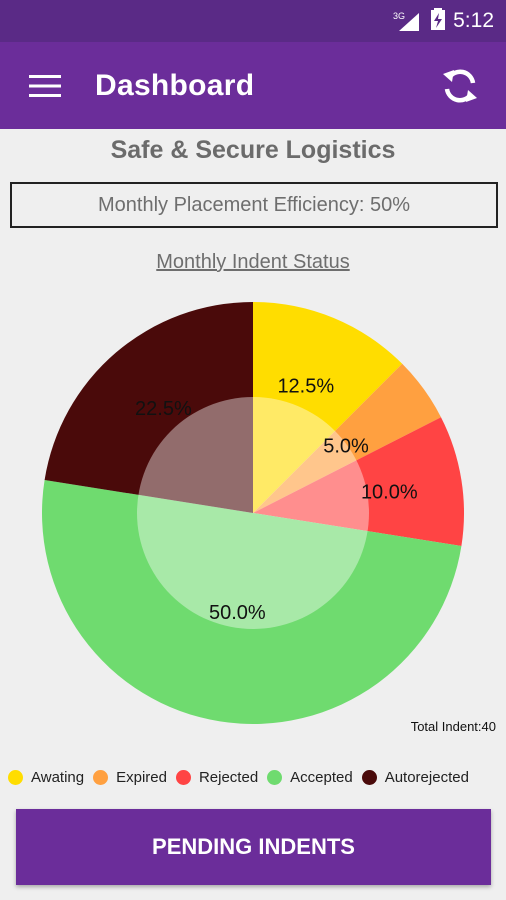 Image resolution: width=506 pixels, height=900 pixels. I want to click on status-bar: 3G 5:12, so click(253, 21).